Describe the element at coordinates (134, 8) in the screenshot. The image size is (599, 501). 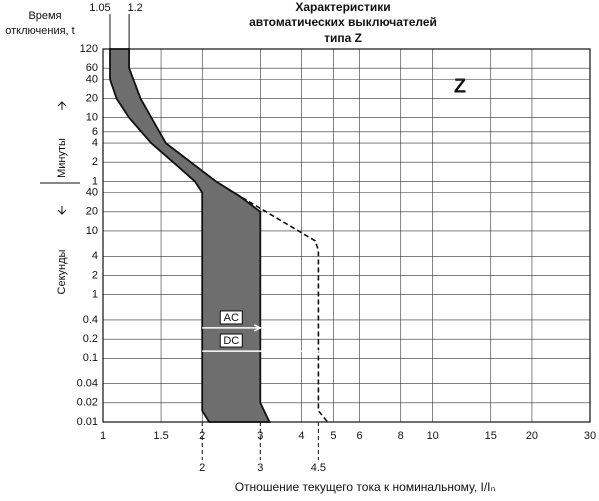
I see `top-mark-label: 1.2` at that location.